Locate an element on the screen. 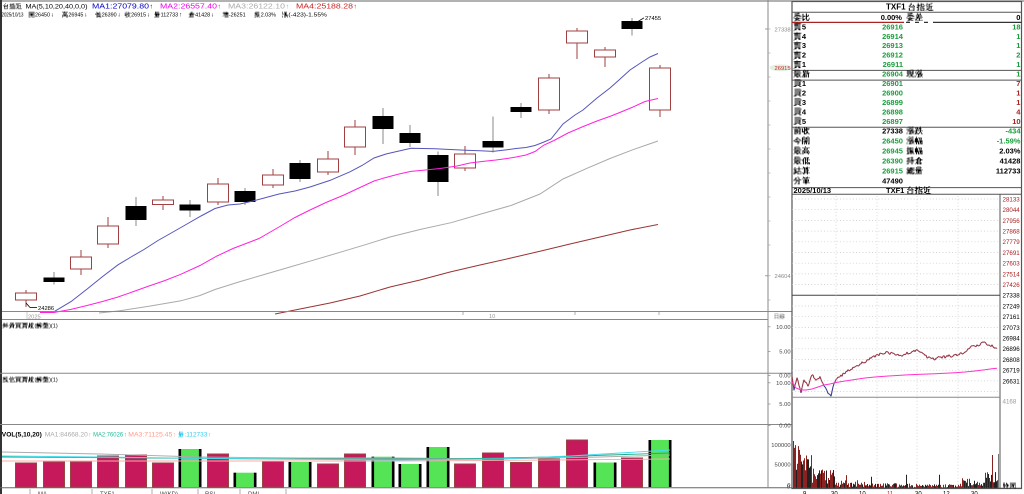 This screenshot has width=1024, height=494. svg-text: 27426 is located at coordinates (1012, 285).